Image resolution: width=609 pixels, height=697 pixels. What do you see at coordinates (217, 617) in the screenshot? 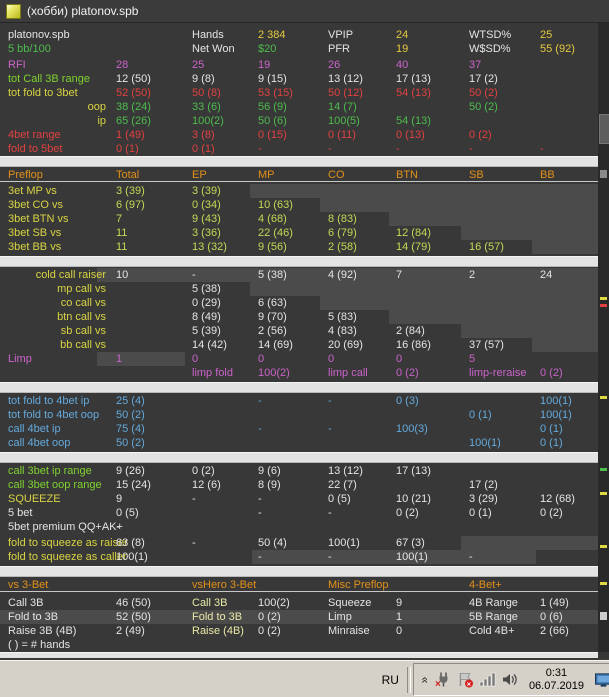
I see `cell-ep: Fold to 3B` at bounding box center [217, 617].